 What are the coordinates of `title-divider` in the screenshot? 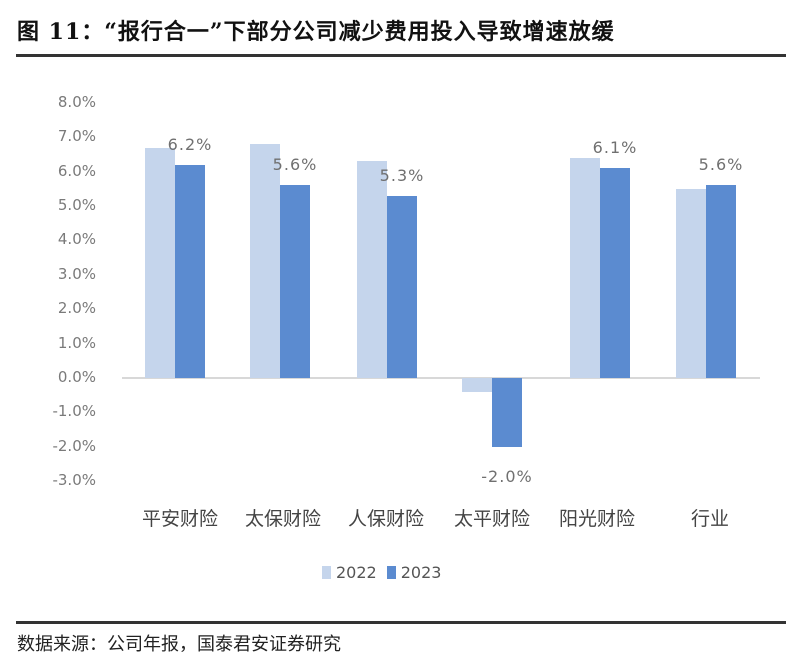 It's located at (401, 55).